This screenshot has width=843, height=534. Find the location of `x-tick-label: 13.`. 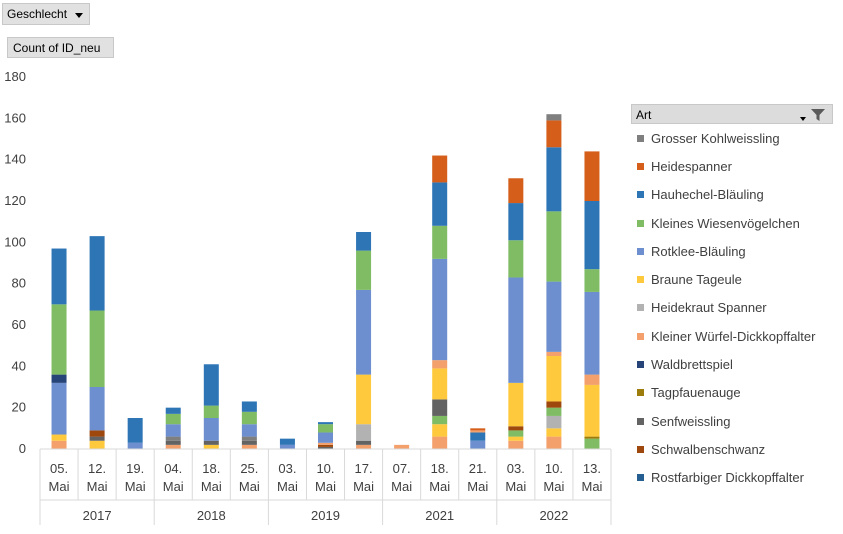

x-tick-label: 13. is located at coordinates (592, 468).